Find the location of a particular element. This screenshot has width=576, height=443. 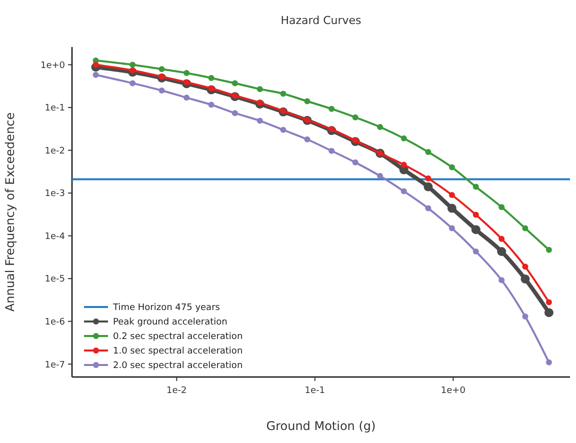

y-tick-label: 1e+0 is located at coordinates (53, 65).